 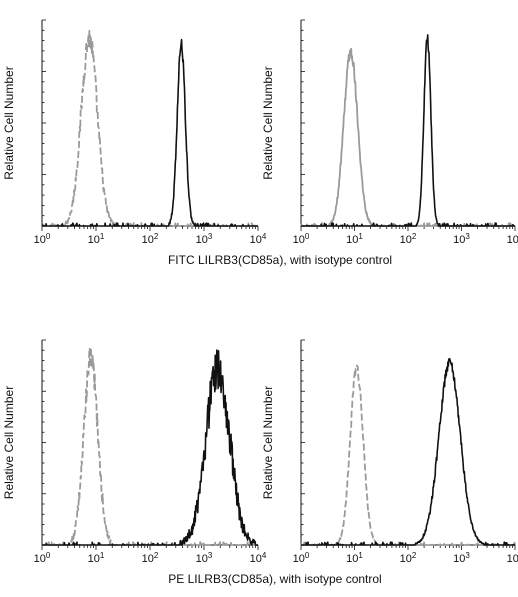 I want to click on row-1-xlabel: FITC LILRB3(CD85a), with isotype control, so click(x=280, y=260).